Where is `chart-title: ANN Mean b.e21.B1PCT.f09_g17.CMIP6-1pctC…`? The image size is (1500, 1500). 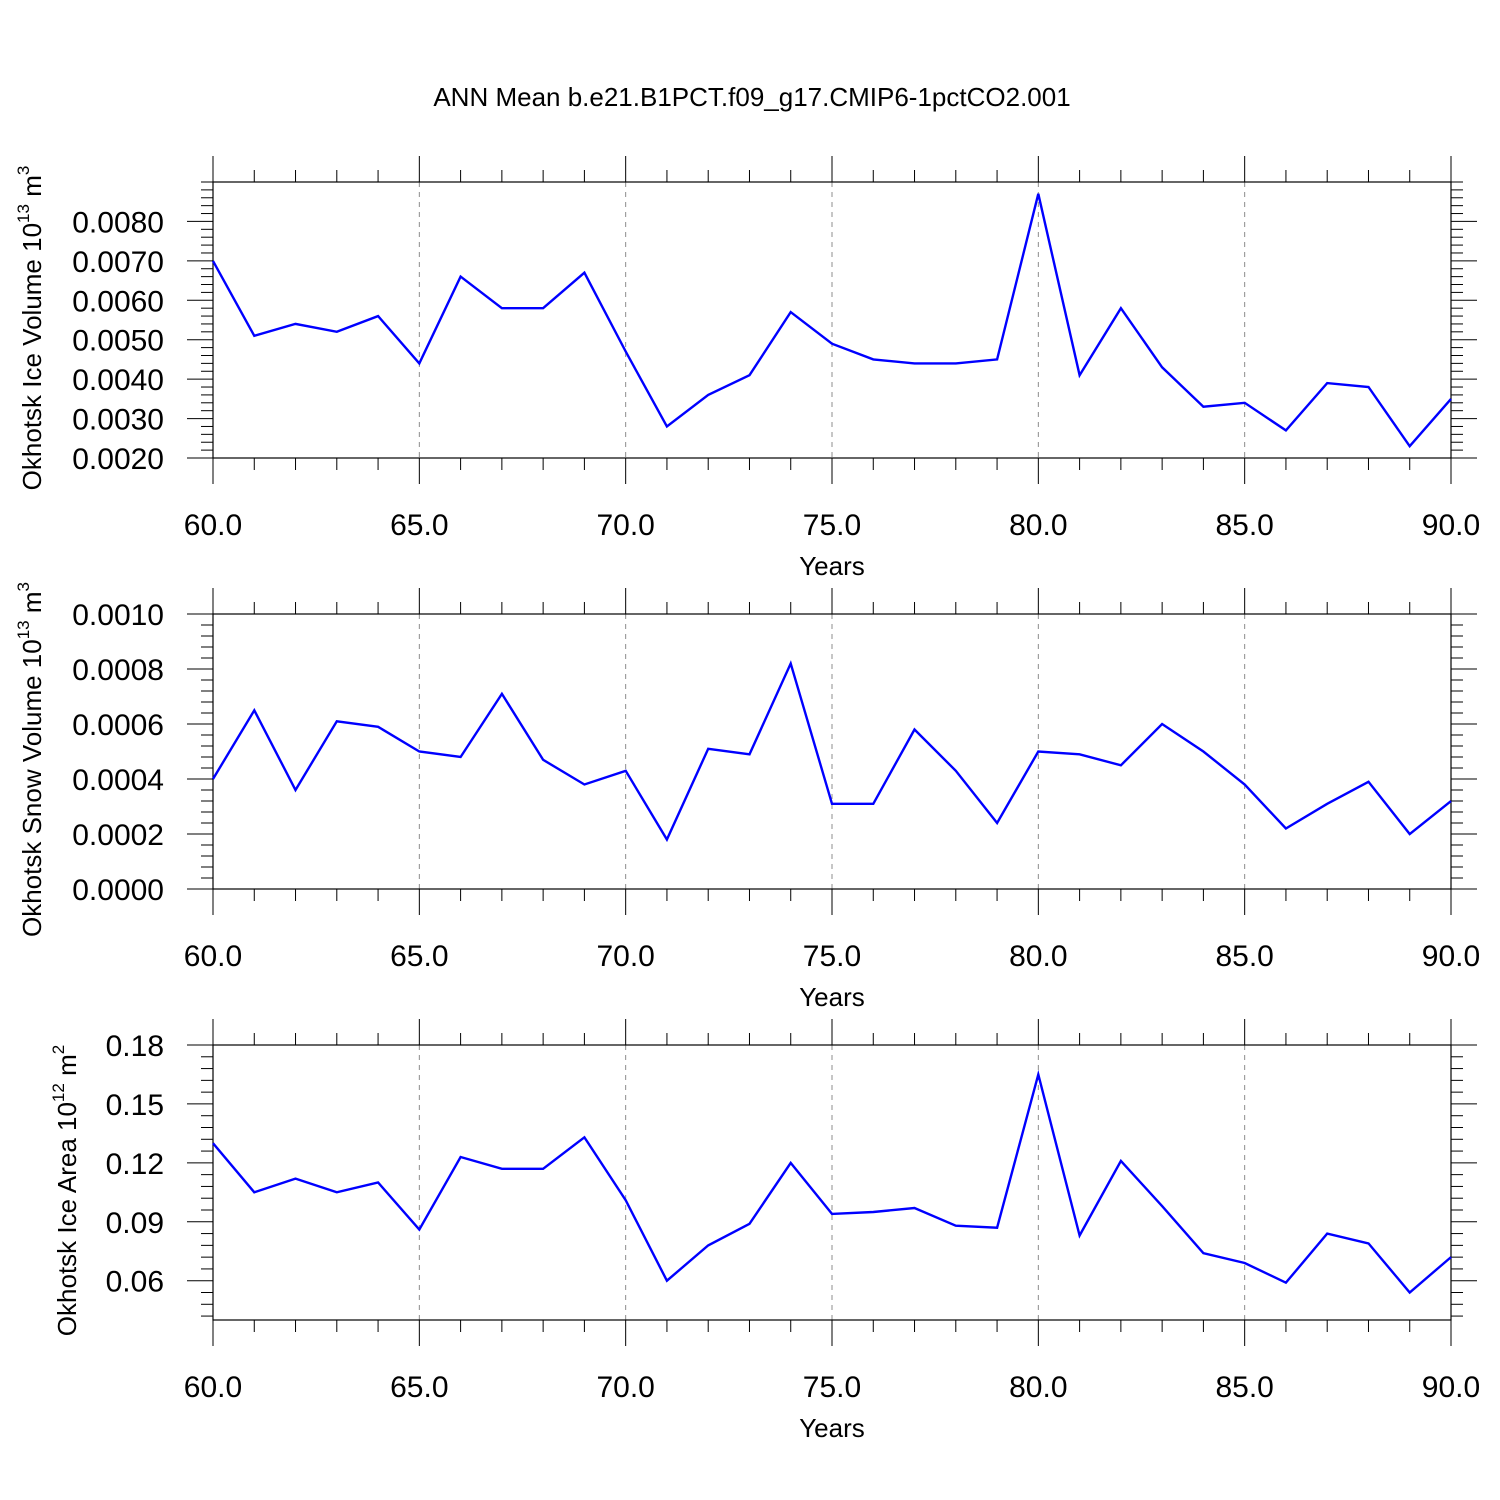
chart-title: ANN Mean b.e21.B1PCT.f09_g17.CMIP6-1pctC… is located at coordinates (751, 97).